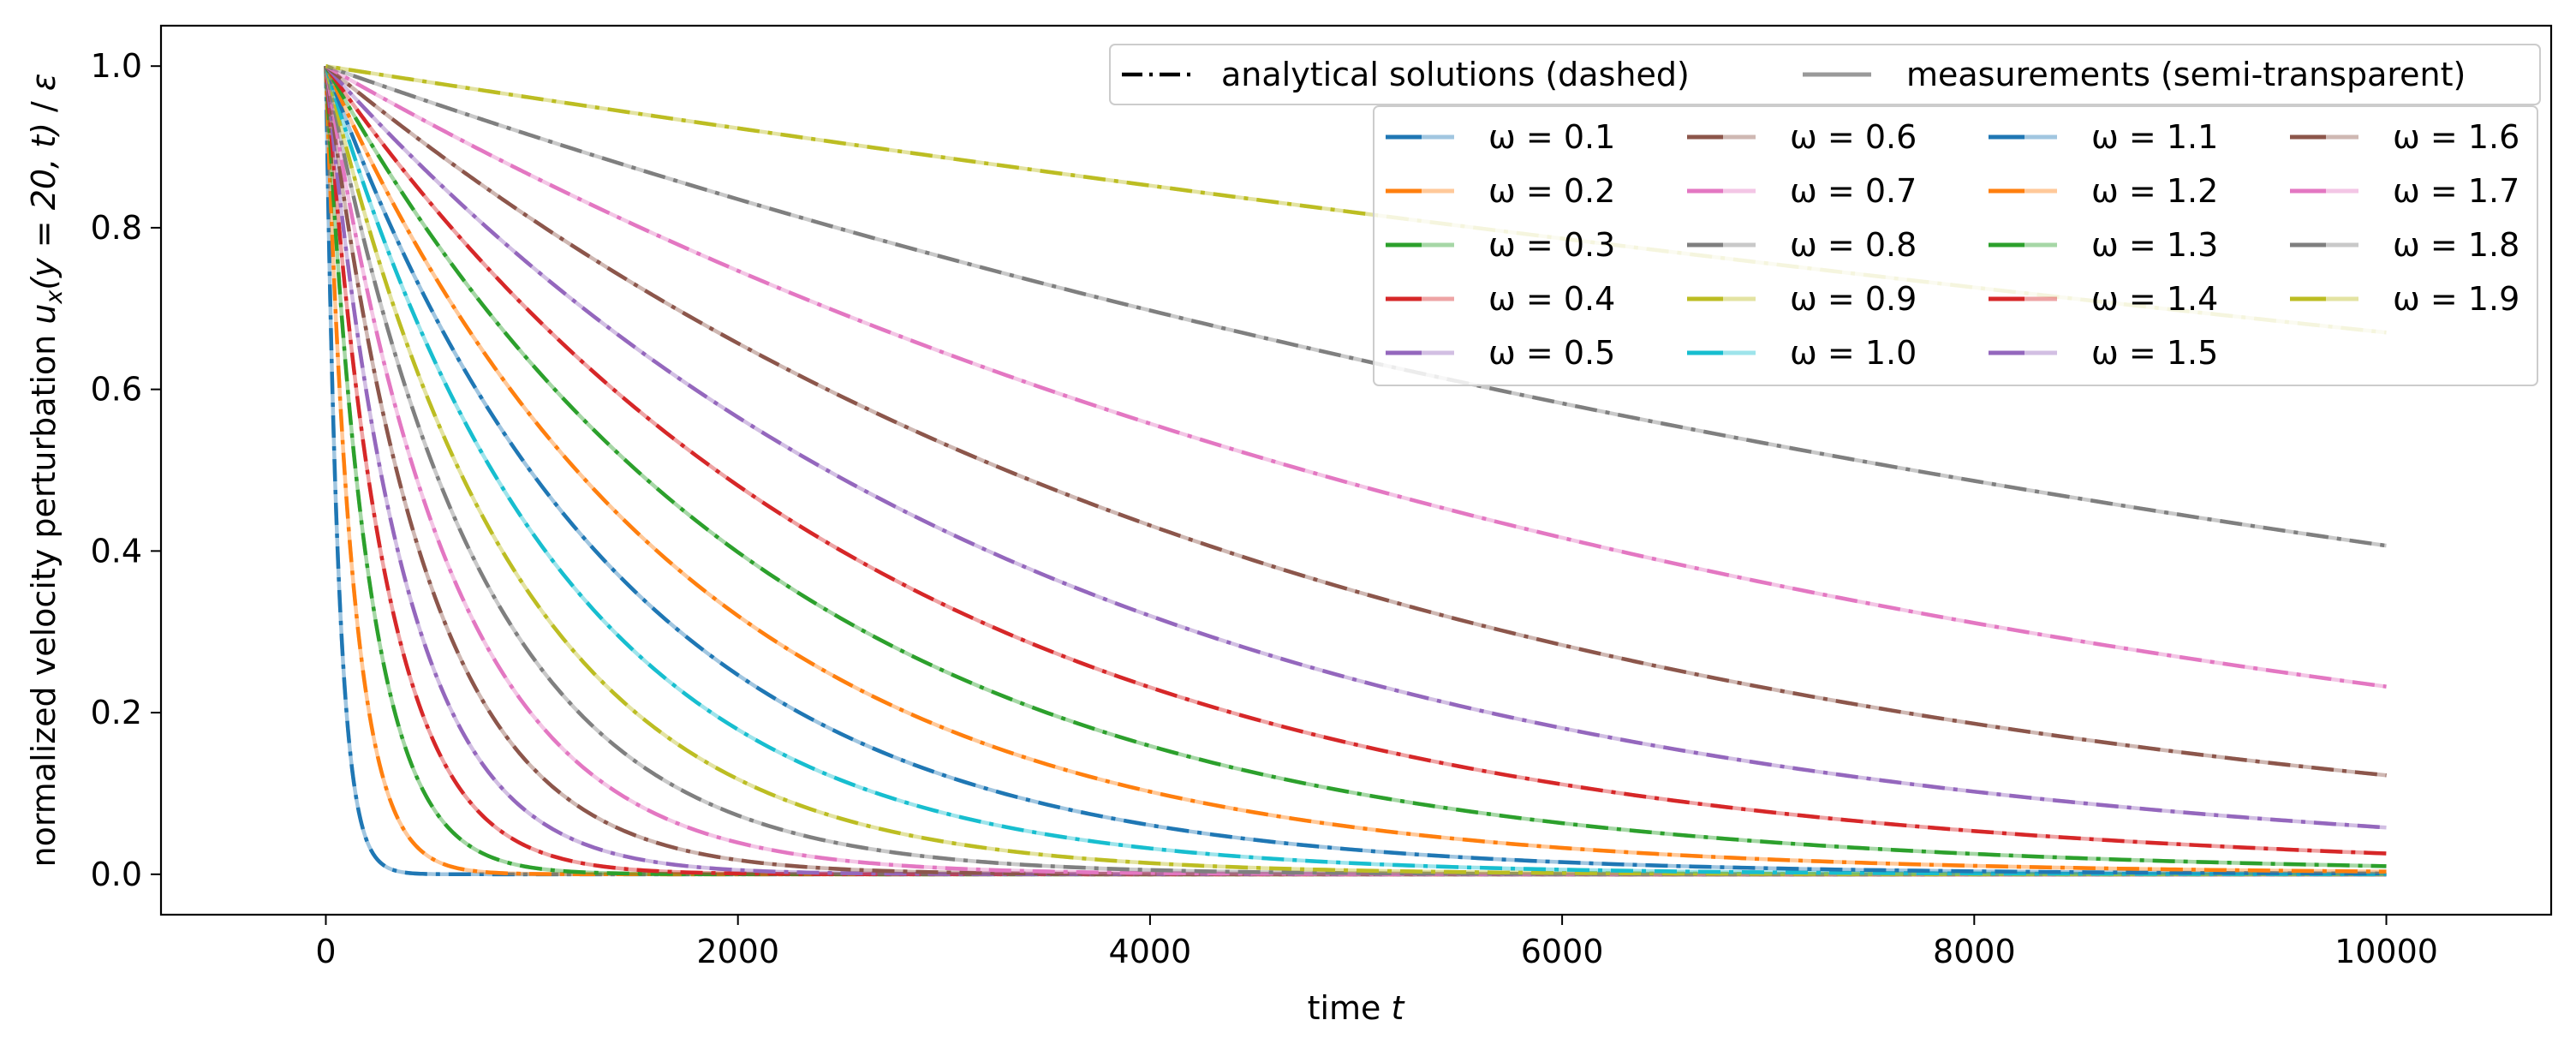 The width and height of the screenshot is (2576, 1056). Describe the element at coordinates (1357, 1008) in the screenshot. I see `x-axis-label: time t` at that location.